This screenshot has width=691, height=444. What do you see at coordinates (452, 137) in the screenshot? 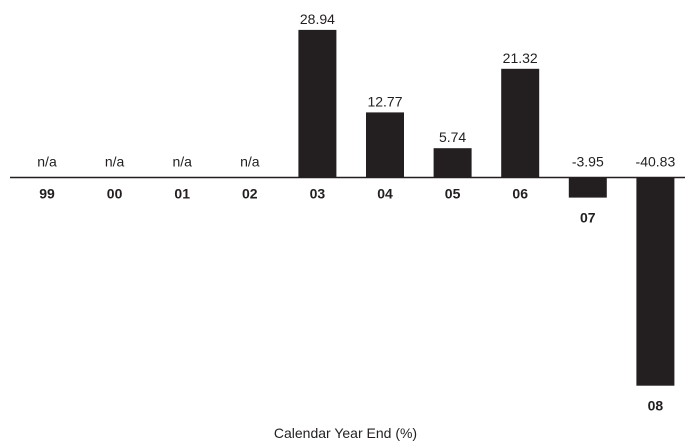
I see `value-label-05: 5.74` at bounding box center [452, 137].